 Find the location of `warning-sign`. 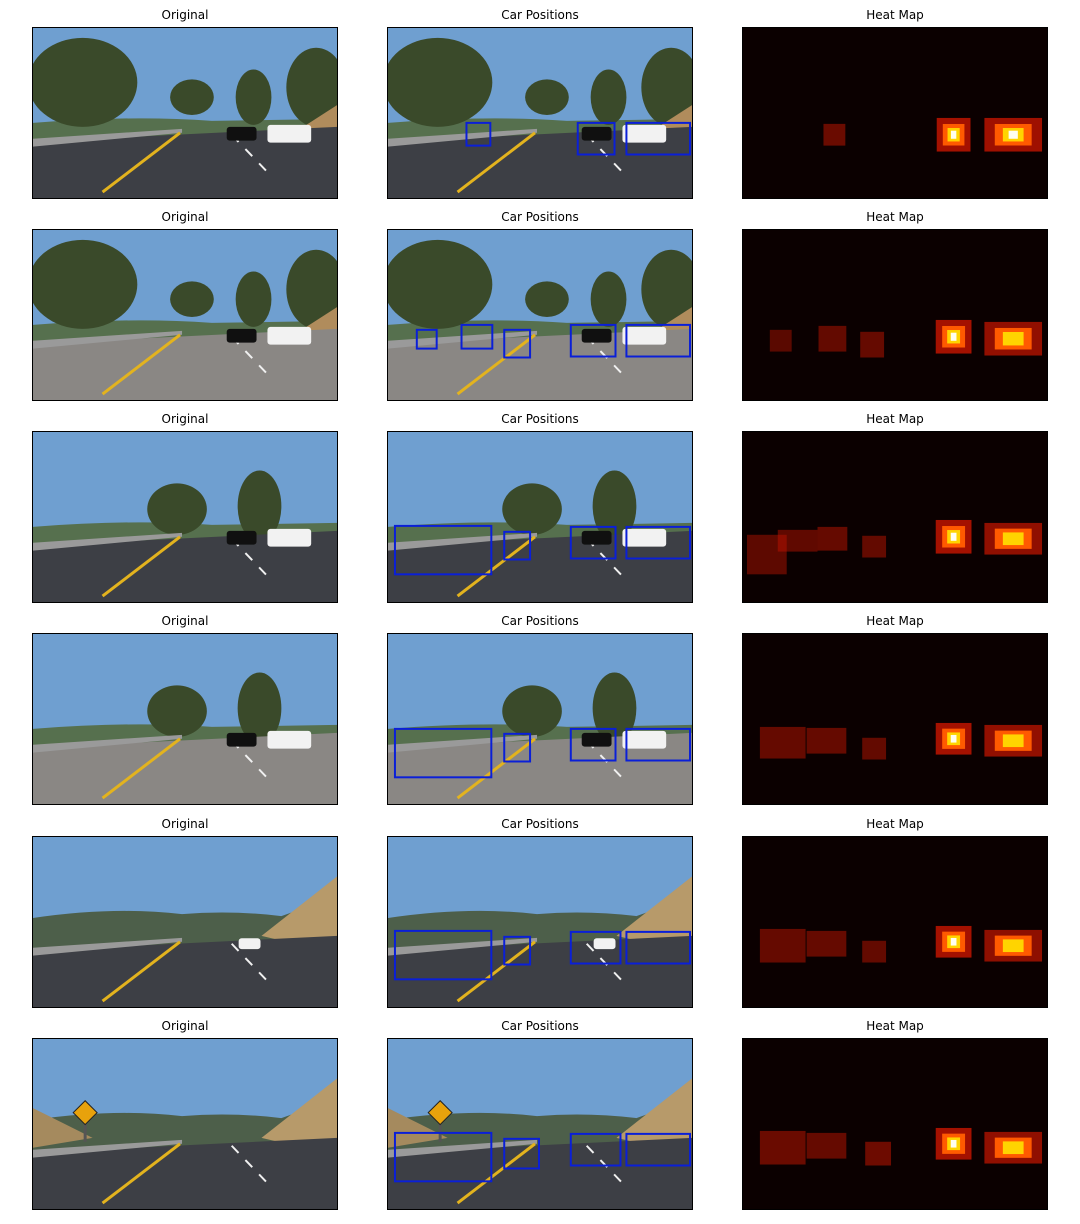

warning-sign is located at coordinates (440, 1113).